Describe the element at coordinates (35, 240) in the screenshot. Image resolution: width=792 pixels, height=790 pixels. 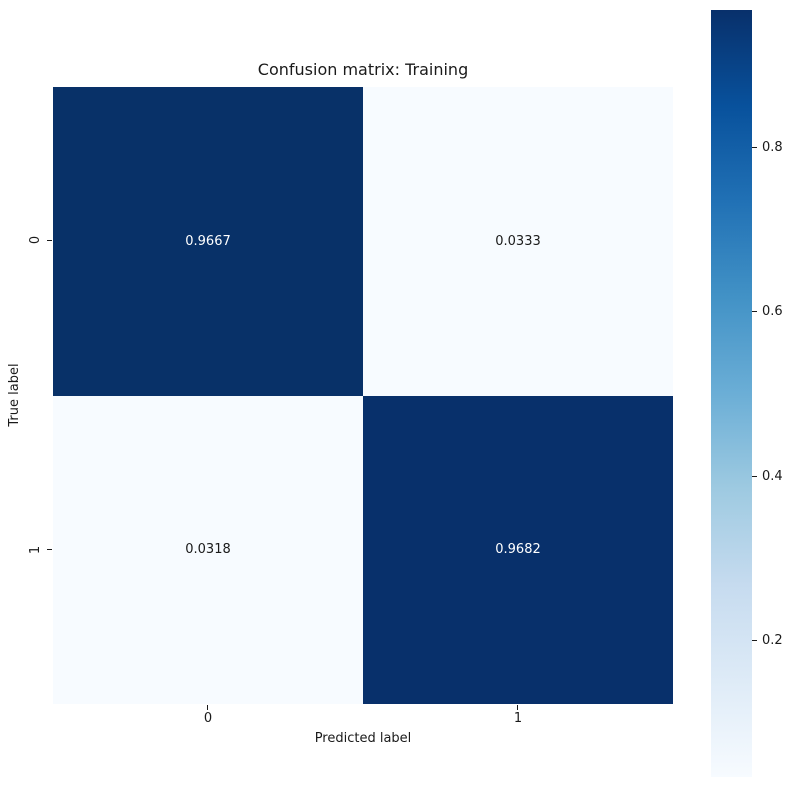
I see `y-tick-label-0: 0` at that location.